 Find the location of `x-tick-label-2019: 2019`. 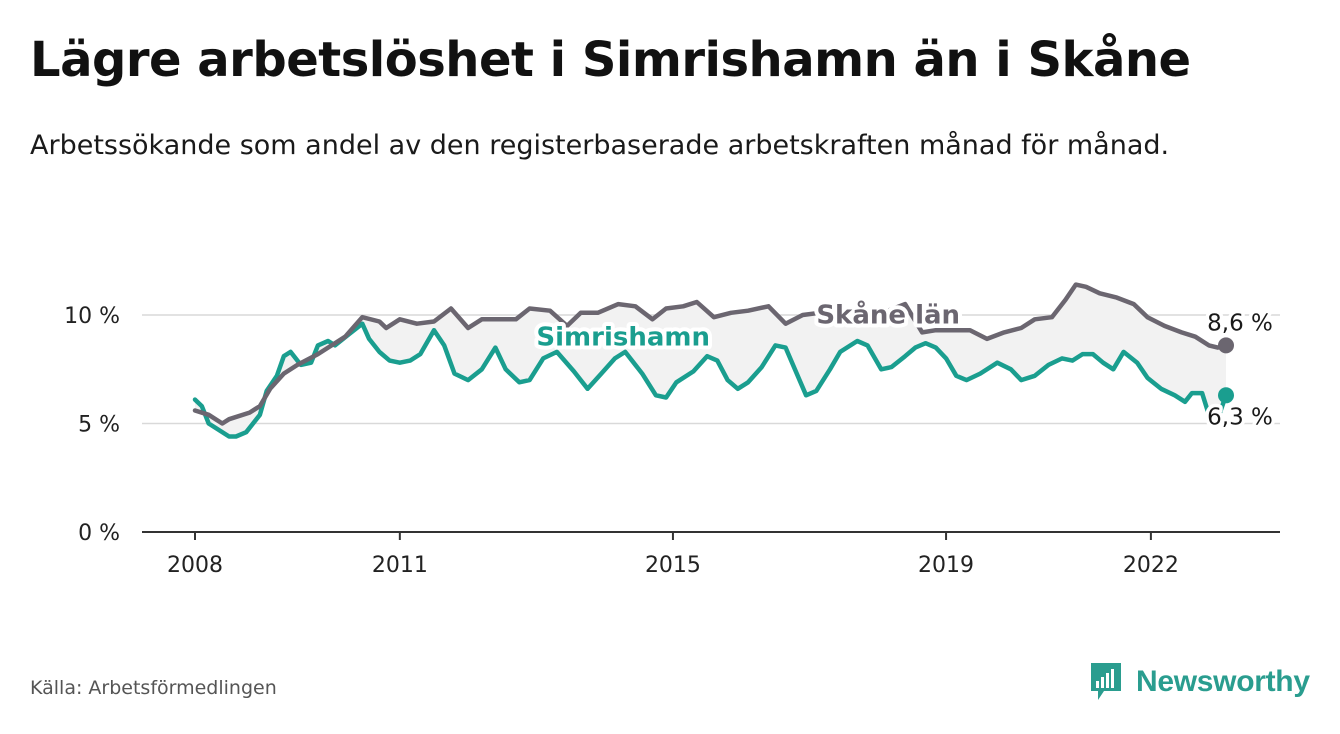

x-tick-label-2019: 2019 is located at coordinates (946, 565).